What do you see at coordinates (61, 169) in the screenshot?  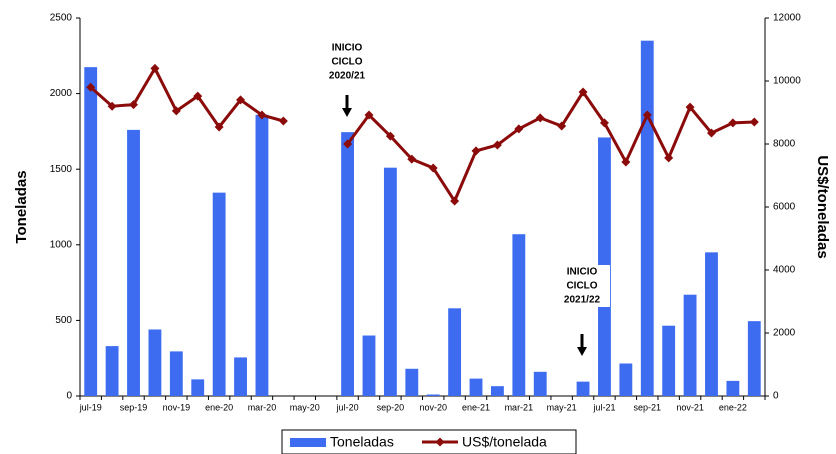 I see `y-tick-label: 1500` at bounding box center [61, 169].